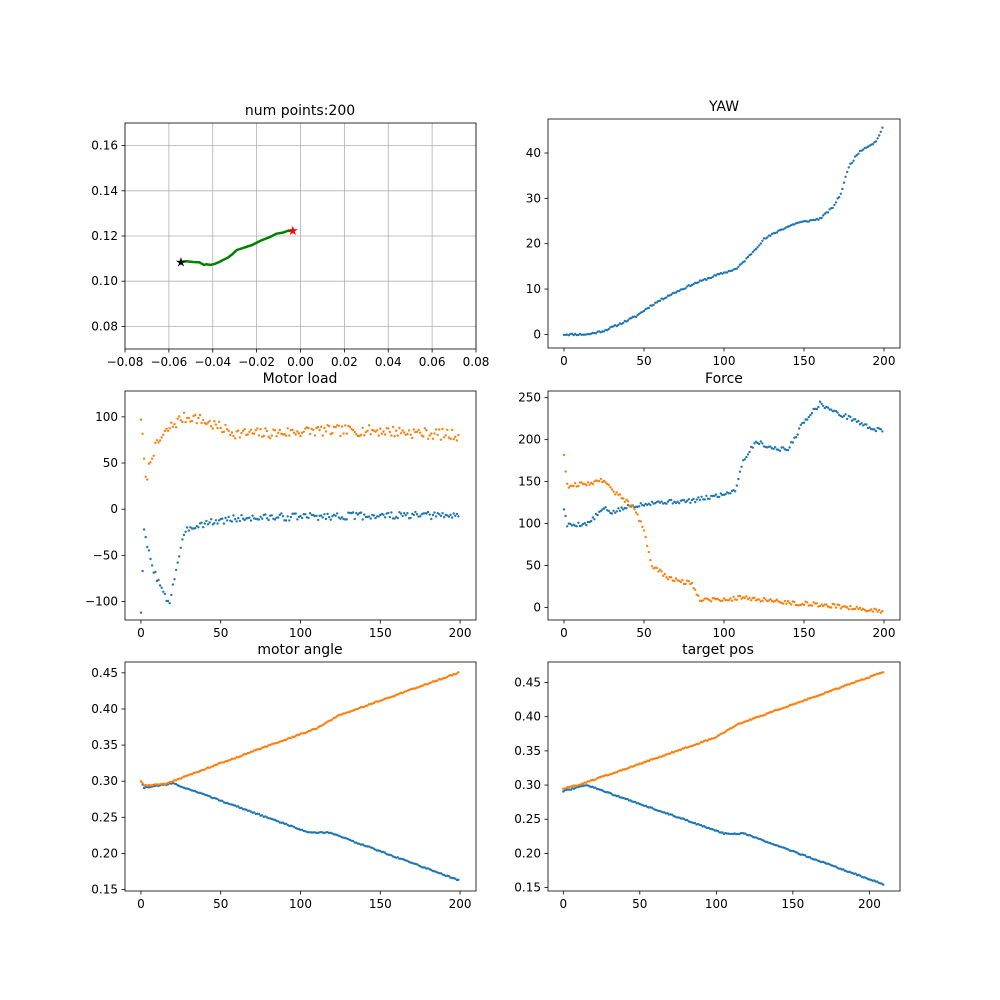  What do you see at coordinates (804, 633) in the screenshot?
I see `x-tick-label: 150` at bounding box center [804, 633].